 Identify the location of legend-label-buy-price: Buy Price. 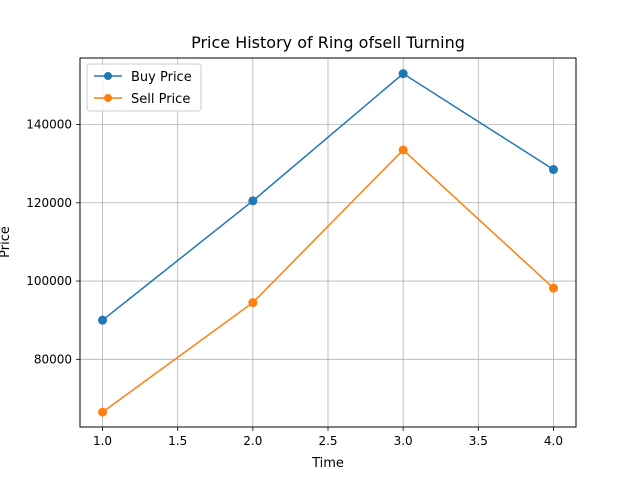
(161, 77).